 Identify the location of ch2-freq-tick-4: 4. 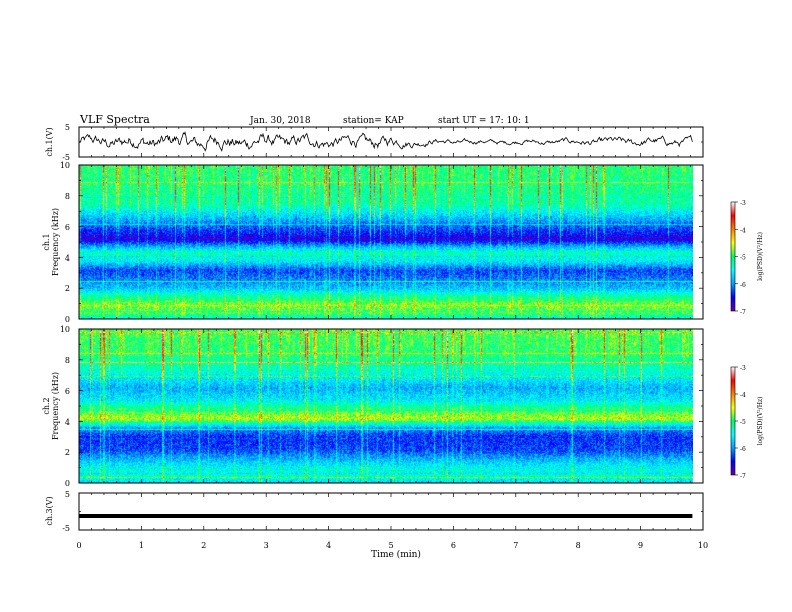
(67, 422).